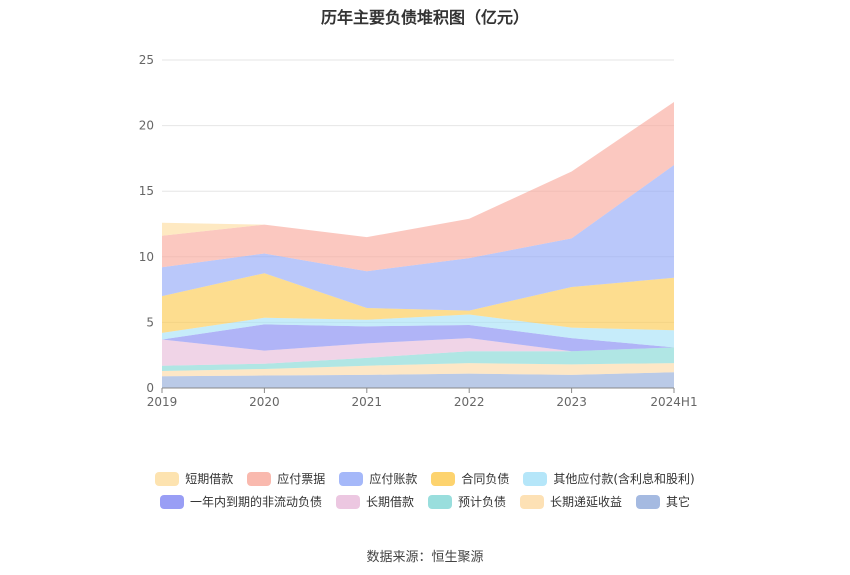 The height and width of the screenshot is (575, 850). Describe the element at coordinates (424, 501) in the screenshot. I see `legend-row: 一年内到期的非流动负债 长期借款 预计负债 长期递延收益 其它` at that location.